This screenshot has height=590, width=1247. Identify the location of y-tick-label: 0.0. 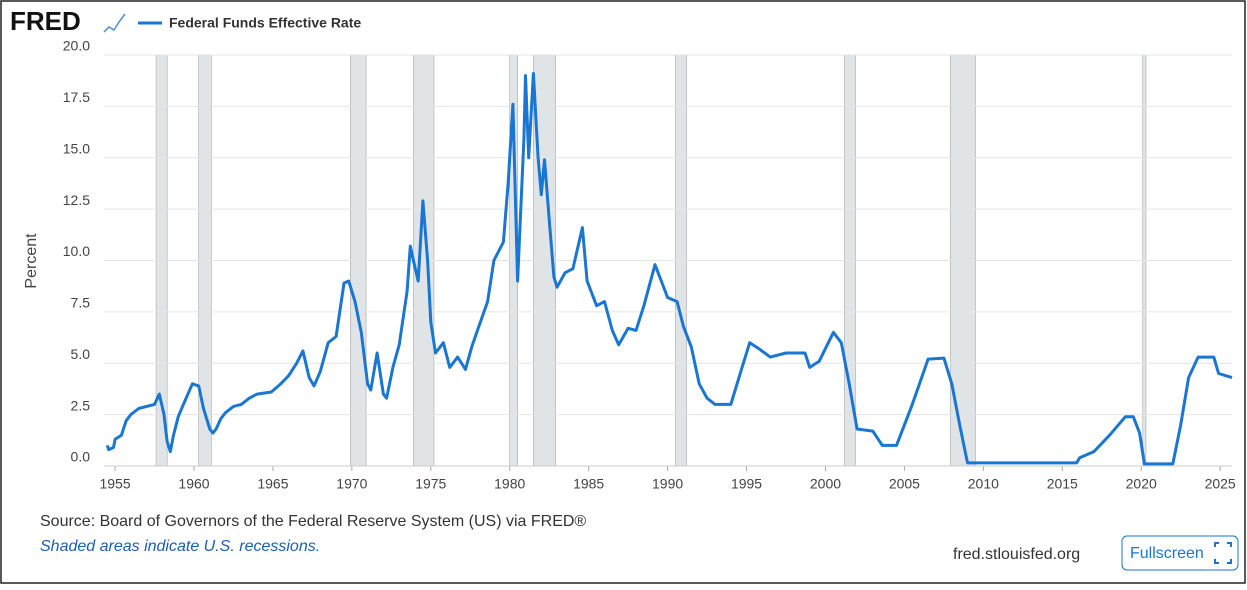
(81, 457).